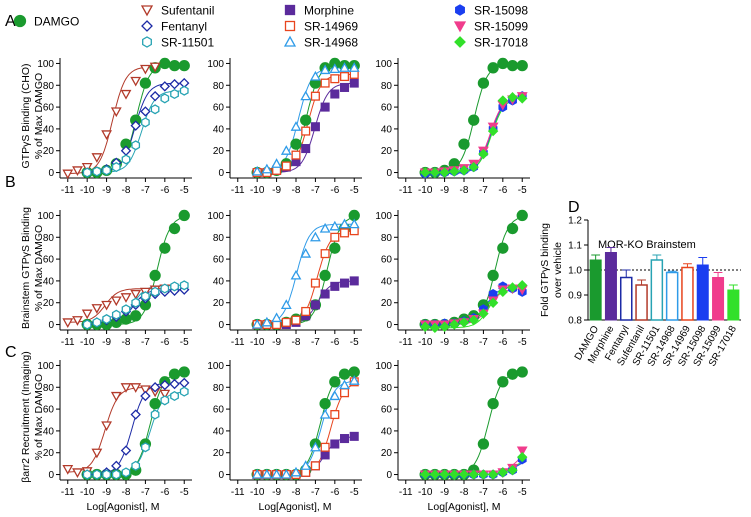  I want to click on panel-a2: 0 20 40 60 80 100 -11 -10 -9 -8 -7 -6 -5, so click(284, 126).